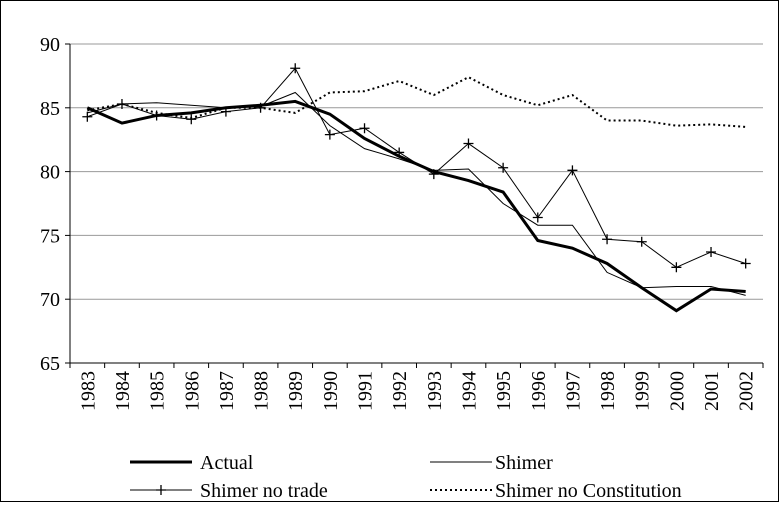 Image resolution: width=779 pixels, height=507 pixels. I want to click on x-tick-label: 1992, so click(400, 391).